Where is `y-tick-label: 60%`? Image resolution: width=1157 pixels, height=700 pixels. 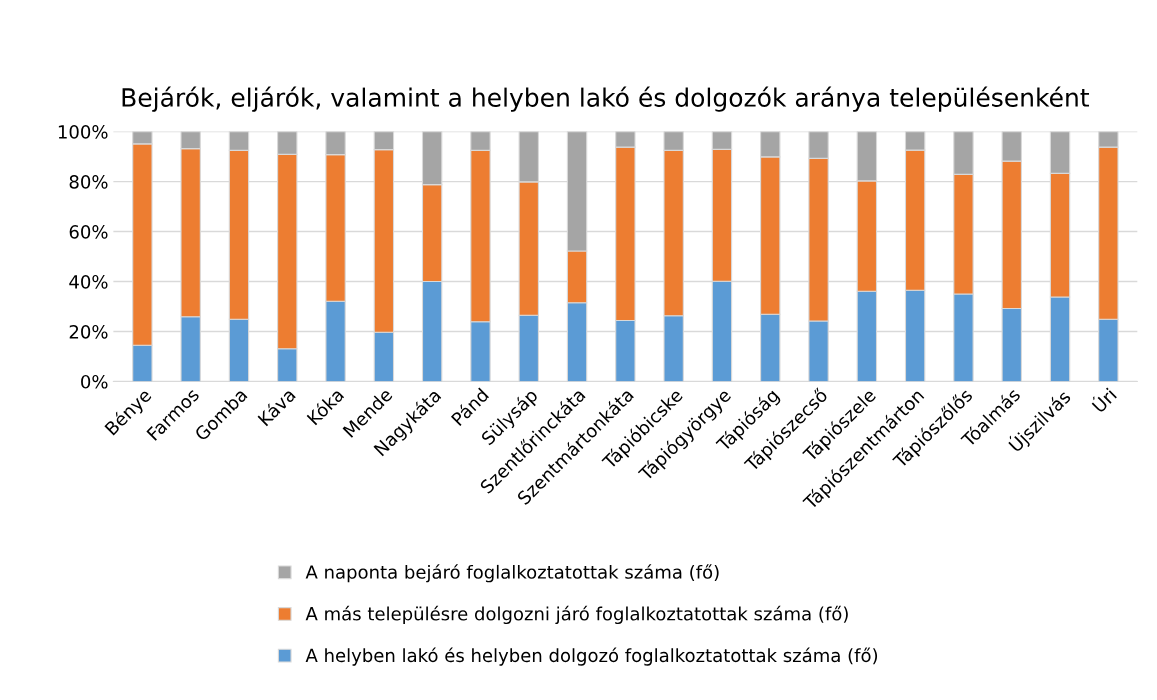
y-tick-label: 60% is located at coordinates (88, 232).